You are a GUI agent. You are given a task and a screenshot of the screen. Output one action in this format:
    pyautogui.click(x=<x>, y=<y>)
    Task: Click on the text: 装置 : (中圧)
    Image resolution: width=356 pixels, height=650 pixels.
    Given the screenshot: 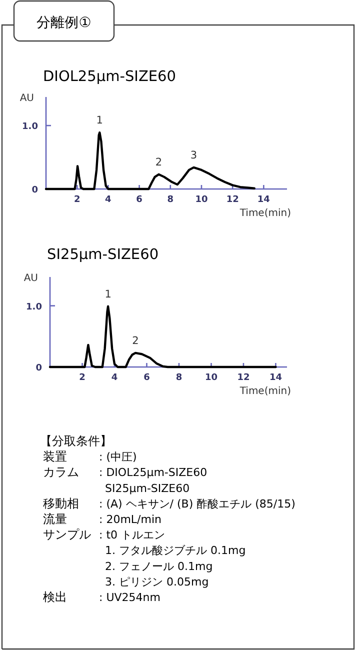 What is the action you would take?
    pyautogui.click(x=90, y=457)
    